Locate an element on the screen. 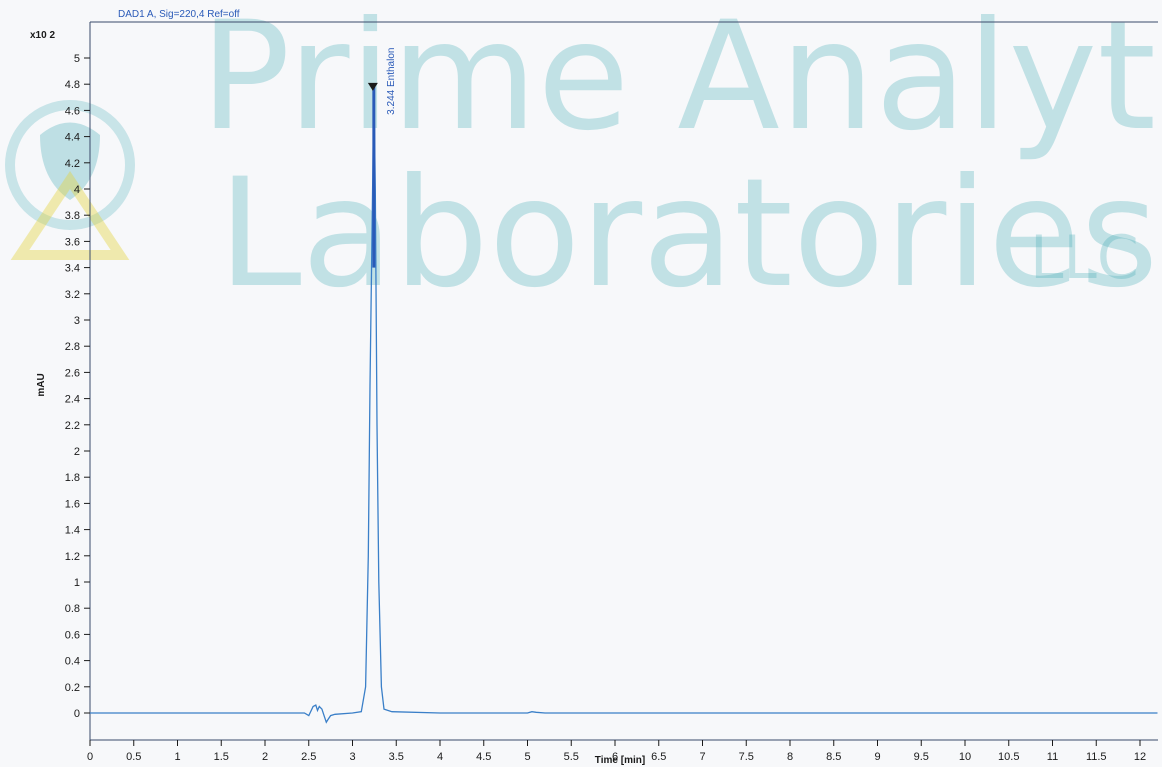 This screenshot has height=767, width=1162. y-tick-label: 2 is located at coordinates (77, 452).